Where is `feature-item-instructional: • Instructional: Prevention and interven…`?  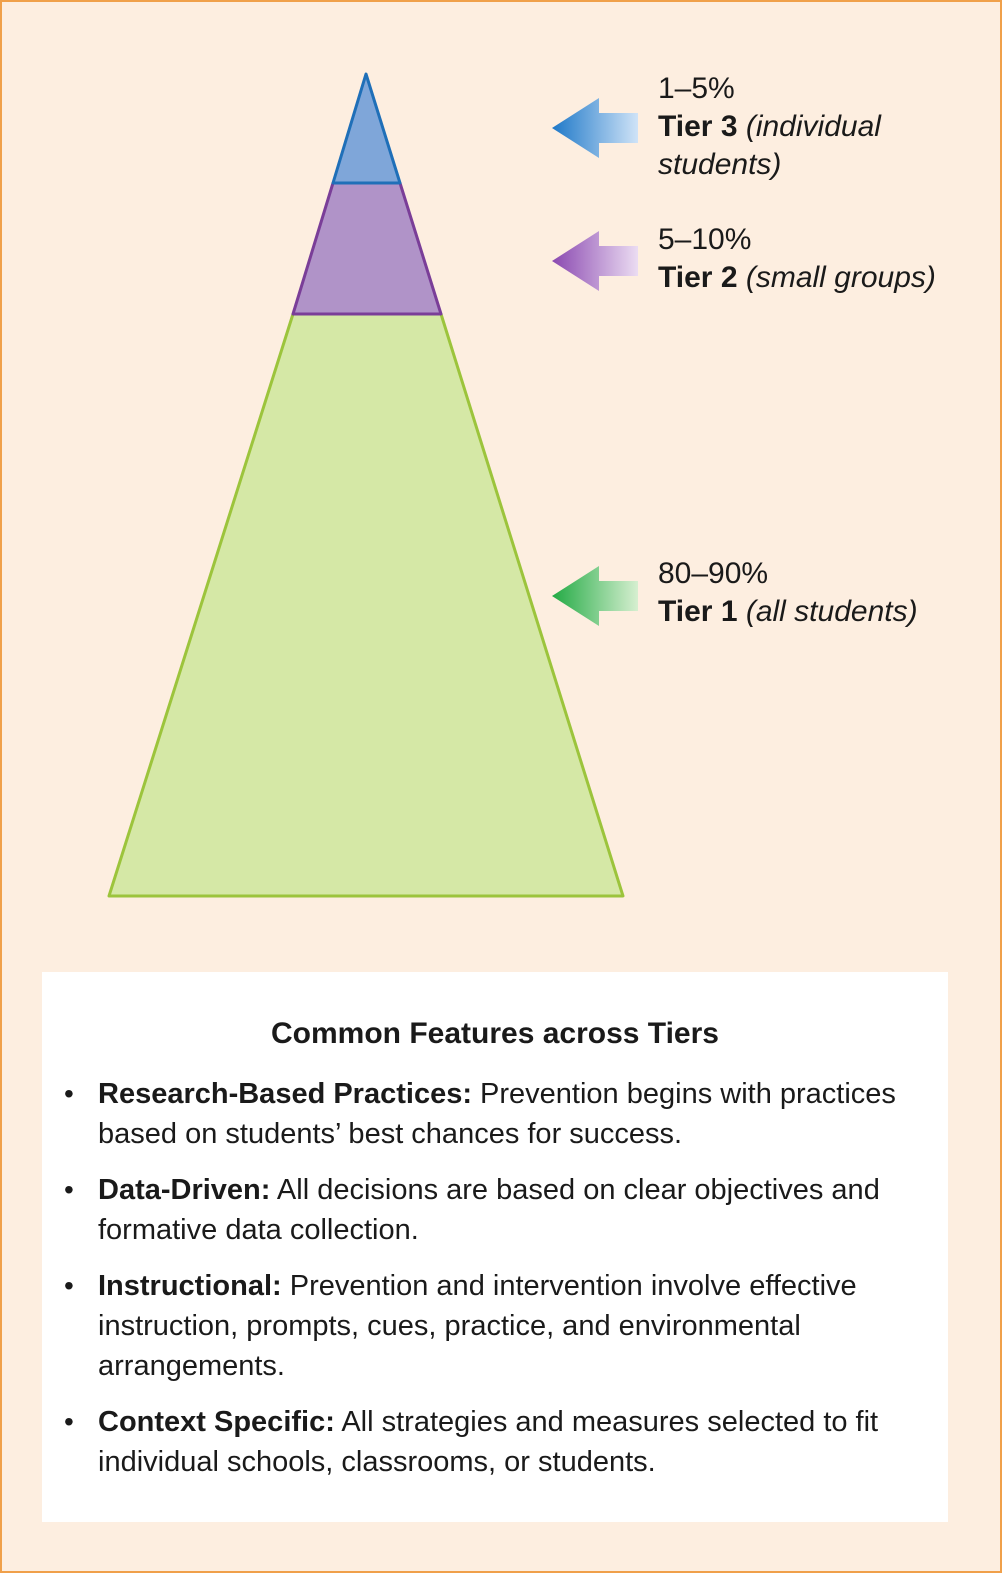
feature-item-instructional: • Instructional: Prevention and interven… is located at coordinates (497, 1326).